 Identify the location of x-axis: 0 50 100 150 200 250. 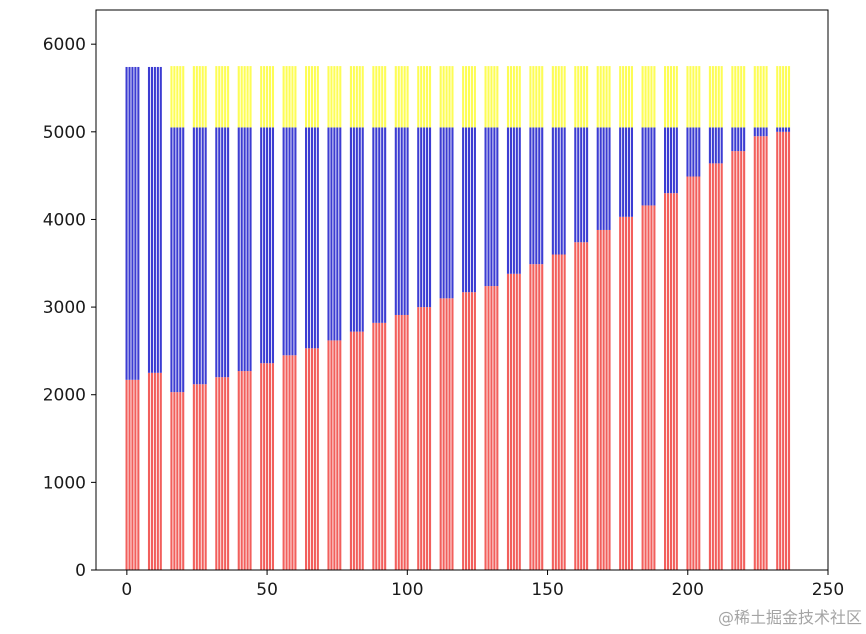
(482, 585).